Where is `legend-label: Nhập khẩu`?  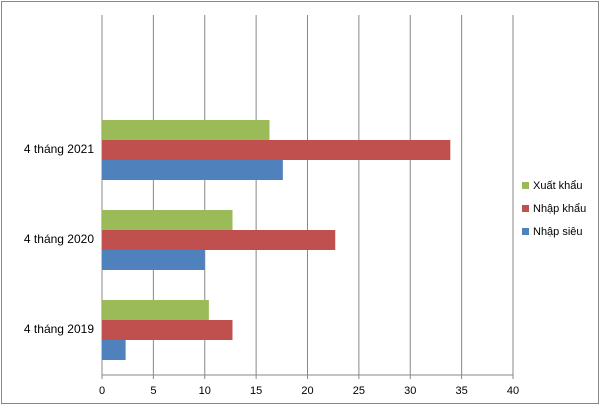 legend-label: Nhập khẩu is located at coordinates (559, 209).